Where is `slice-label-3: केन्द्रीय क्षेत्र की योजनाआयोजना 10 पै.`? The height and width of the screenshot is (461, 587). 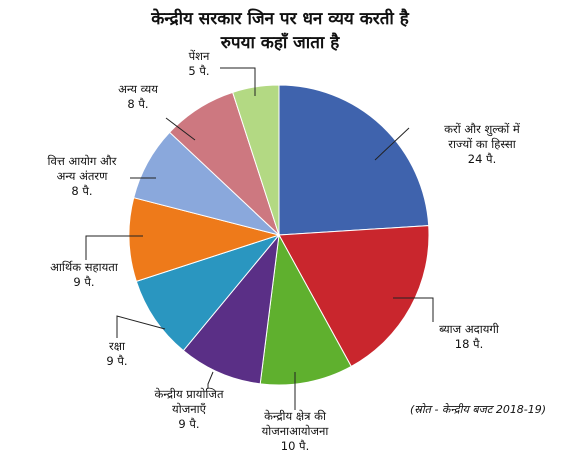 slice-label-3: केन्द्रीय क्षेत्र की योजनाआयोजना 10 पै. is located at coordinates (296, 431).